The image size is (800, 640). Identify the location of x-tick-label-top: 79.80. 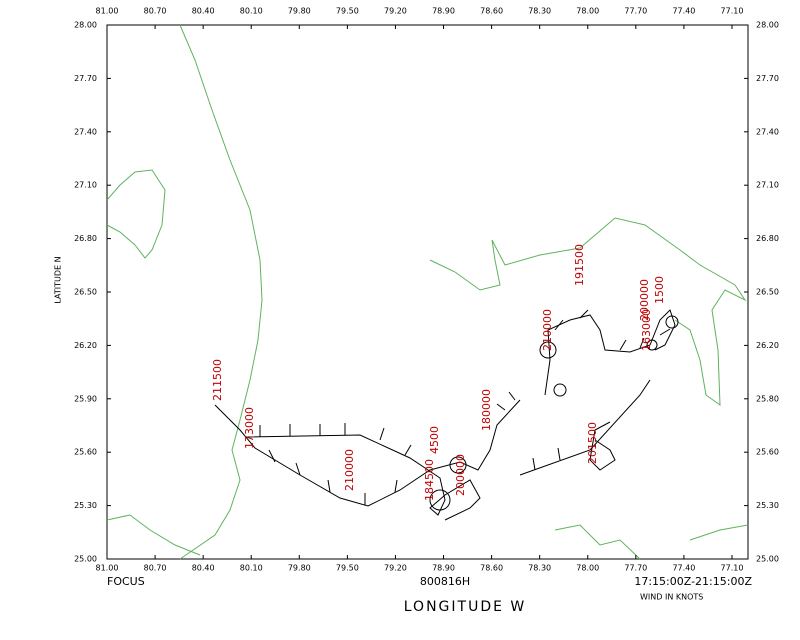
(299, 11).